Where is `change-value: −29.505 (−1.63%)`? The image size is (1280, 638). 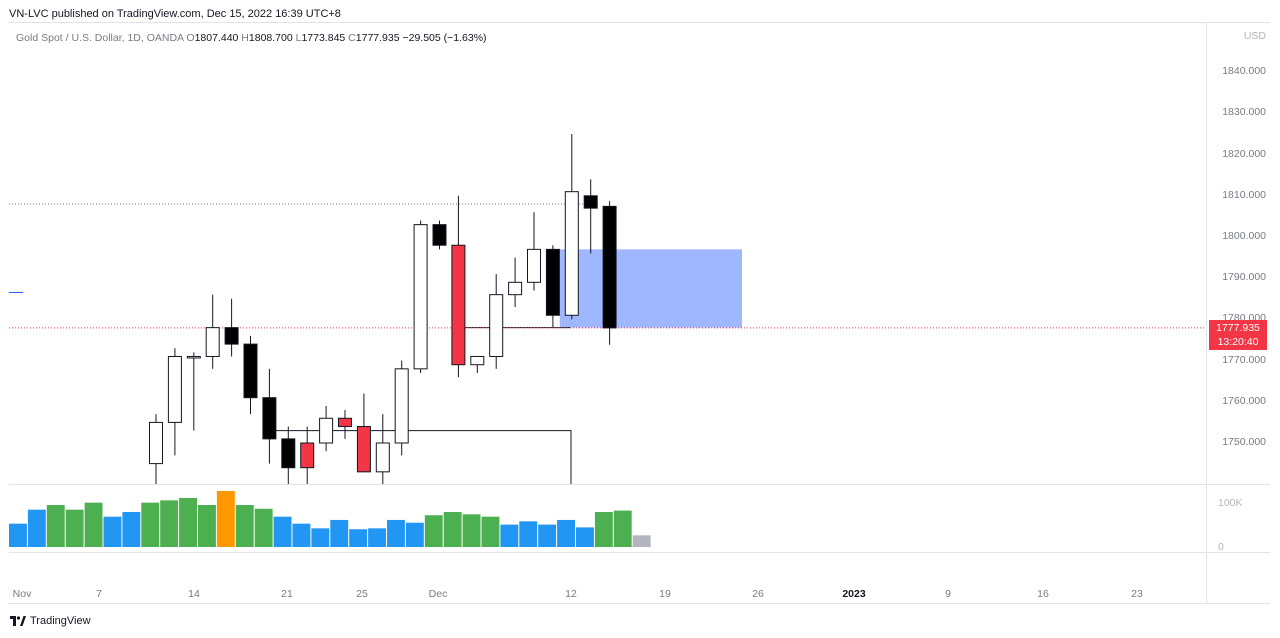 change-value: −29.505 (−1.63%) is located at coordinates (444, 38).